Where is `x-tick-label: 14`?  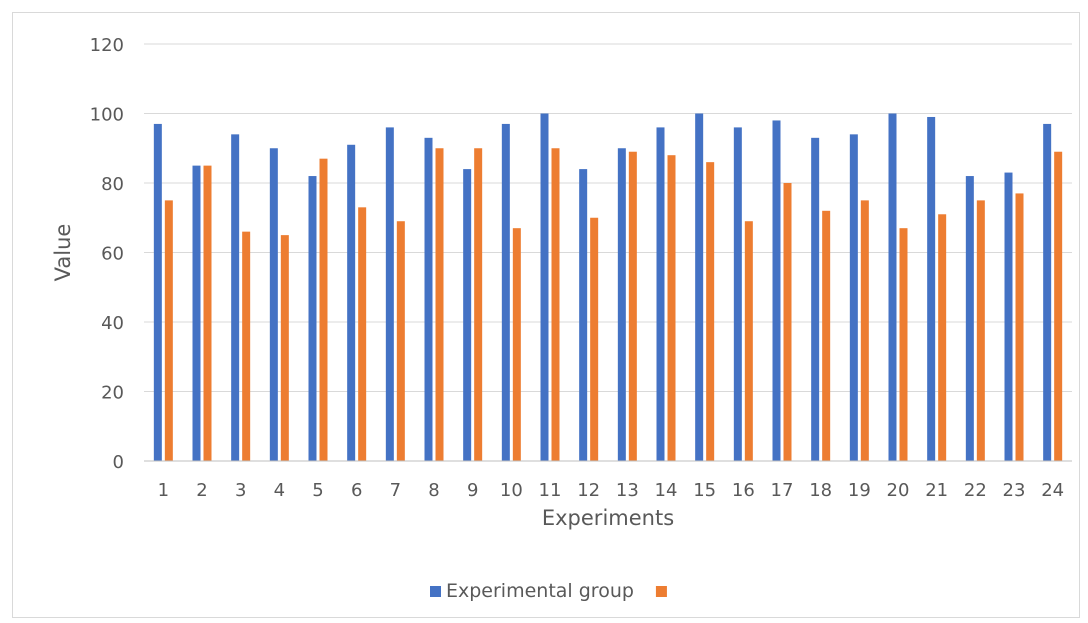
x-tick-label: 14 is located at coordinates (666, 490).